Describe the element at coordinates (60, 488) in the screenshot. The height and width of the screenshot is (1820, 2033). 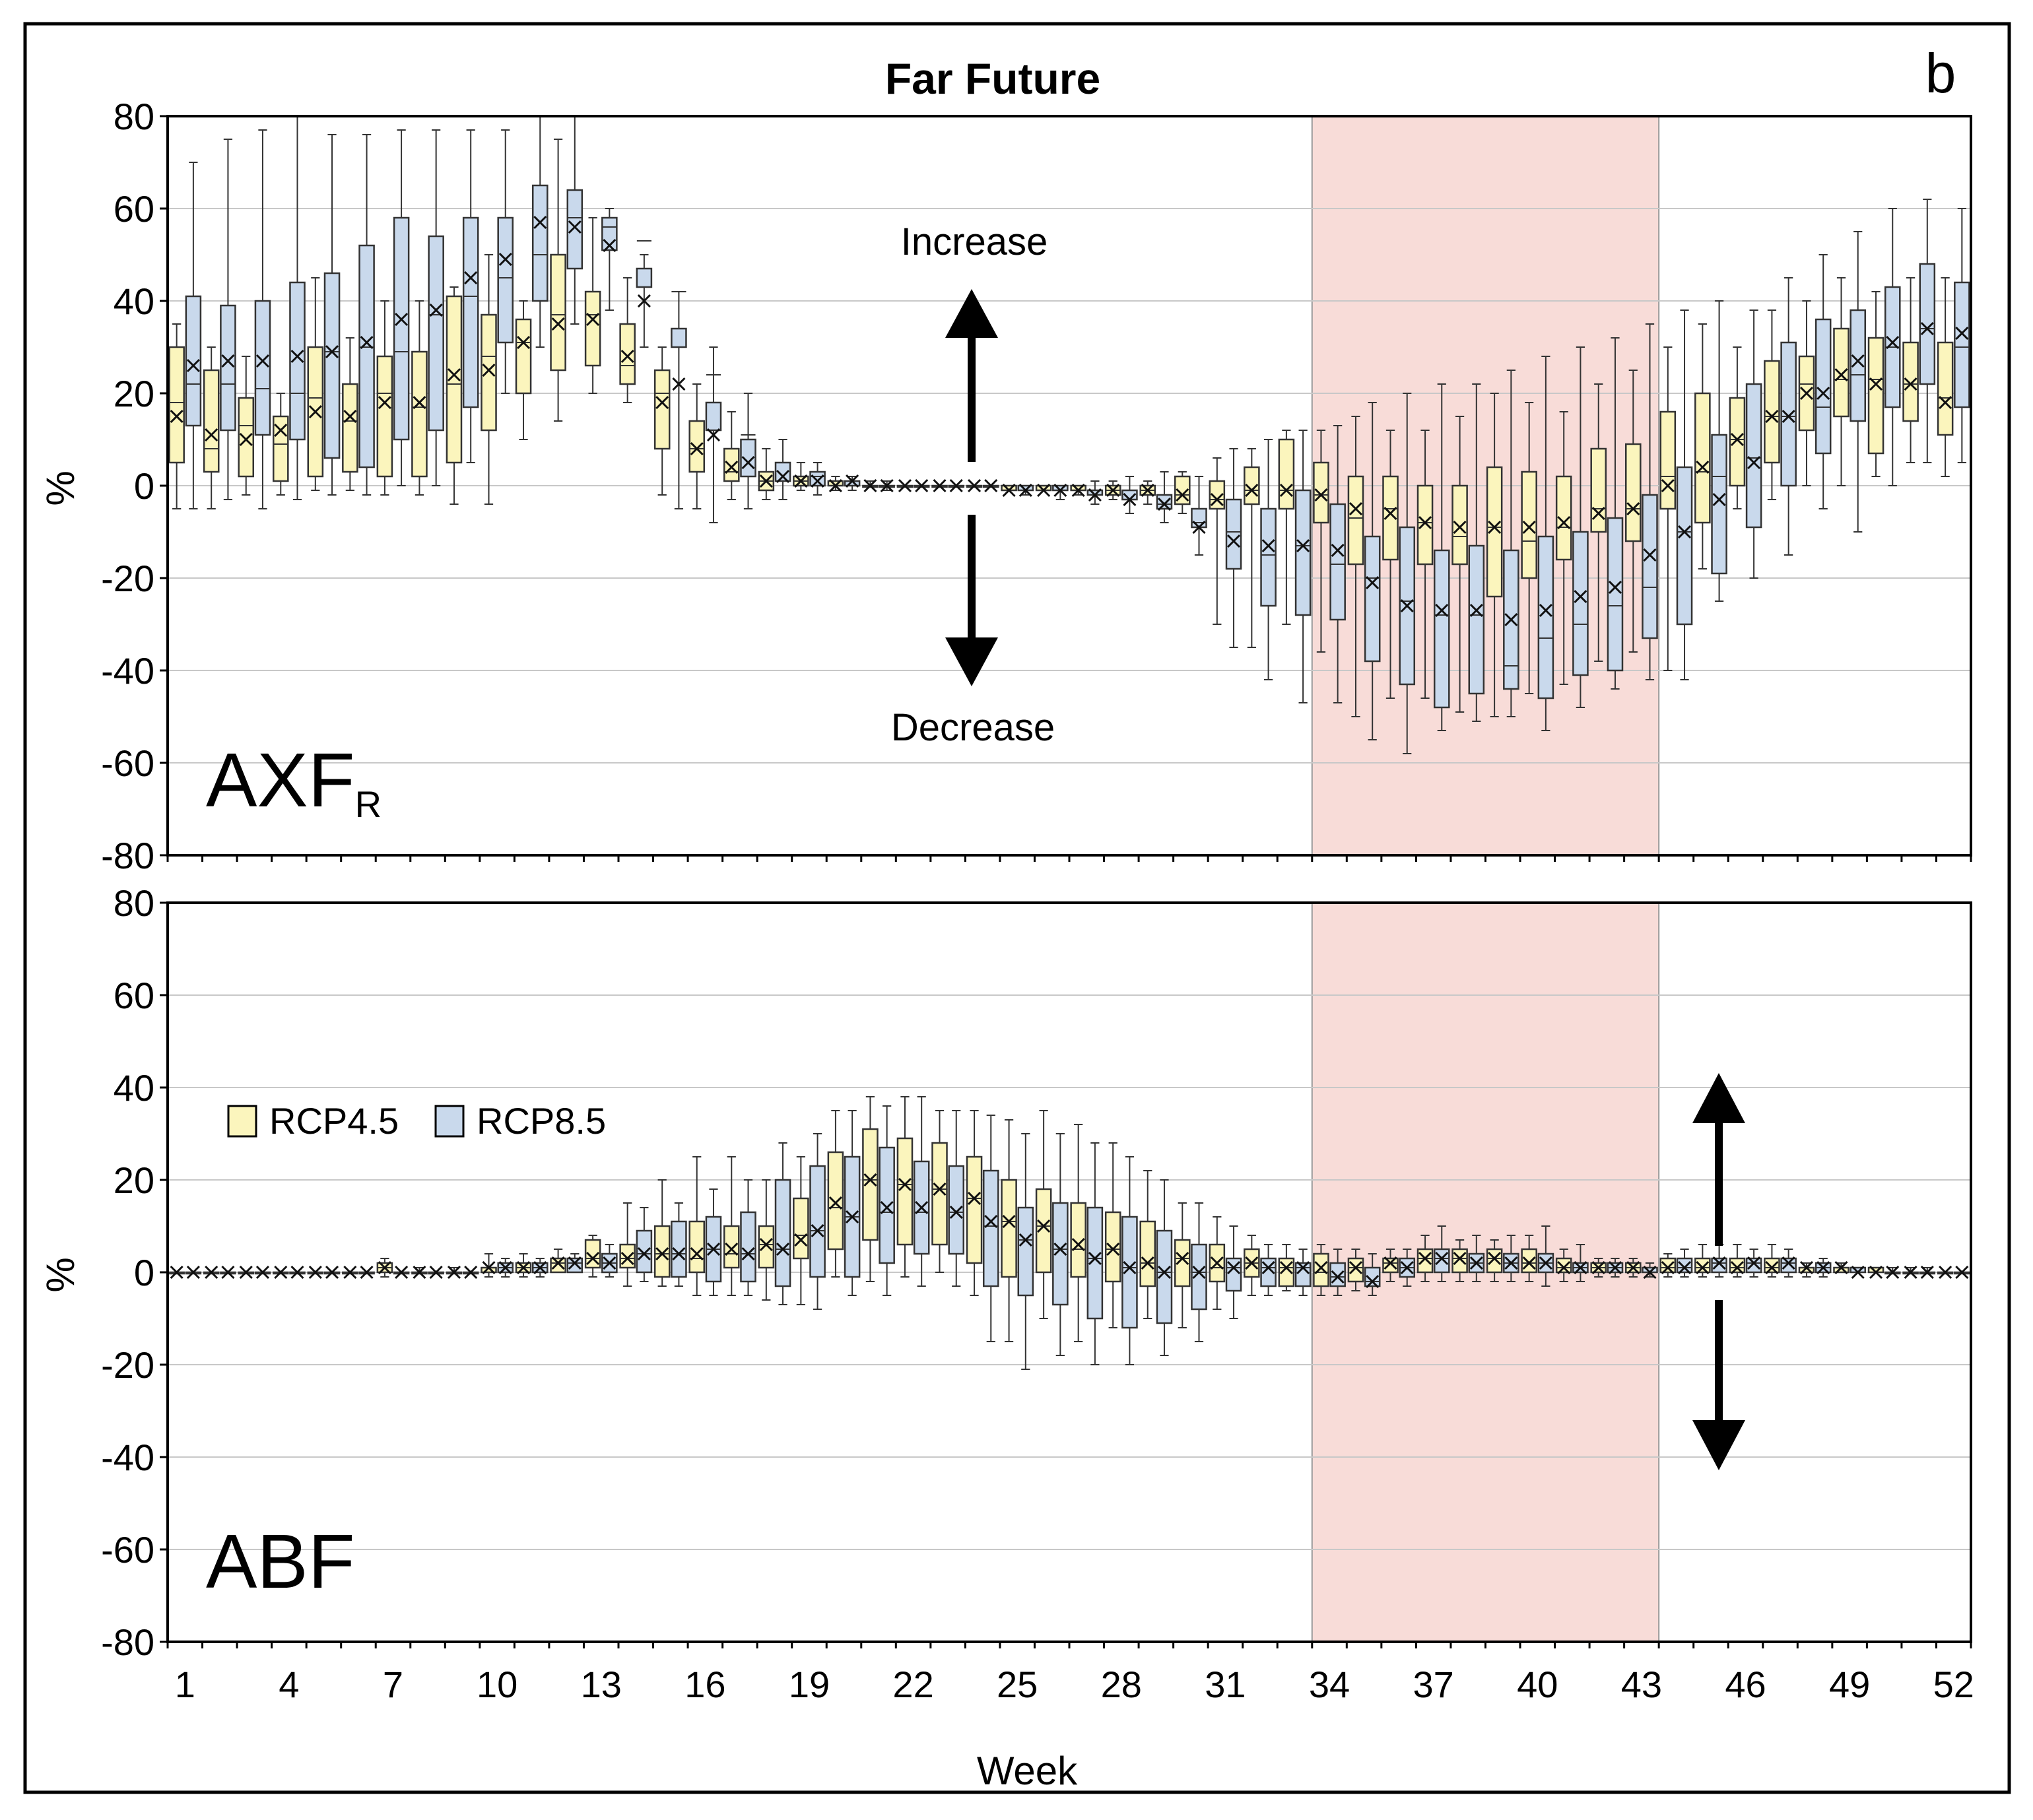
I see `y-axis-label: %` at that location.